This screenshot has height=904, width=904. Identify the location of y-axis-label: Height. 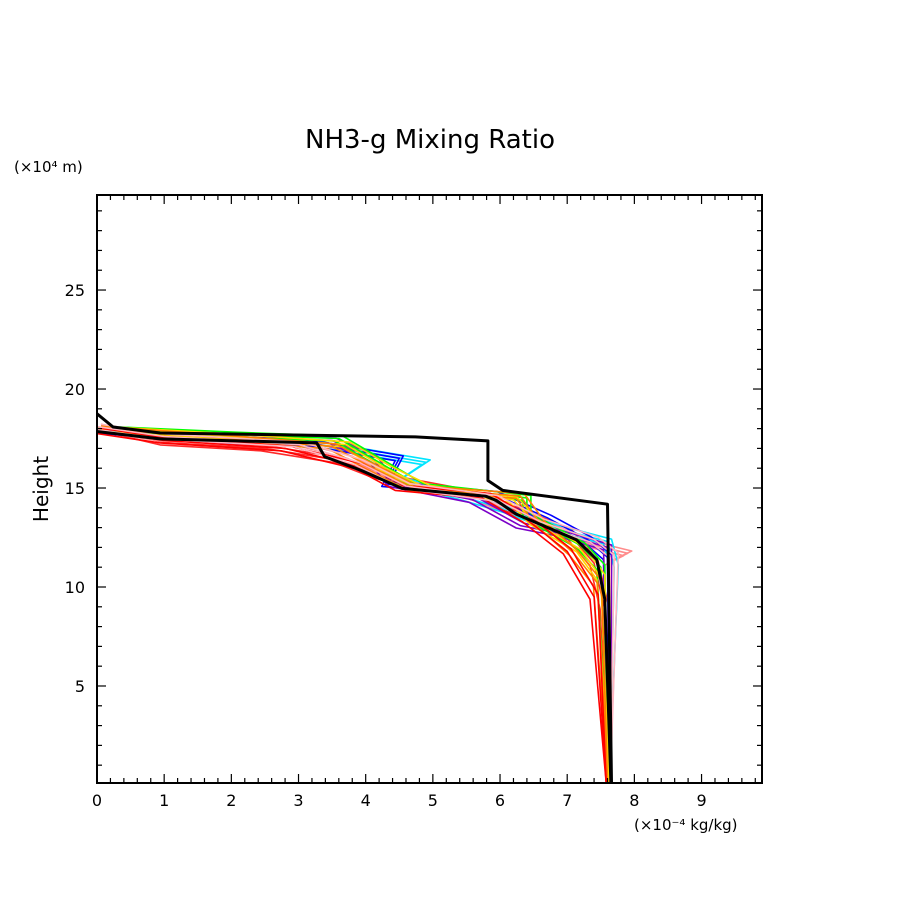
(41, 489).